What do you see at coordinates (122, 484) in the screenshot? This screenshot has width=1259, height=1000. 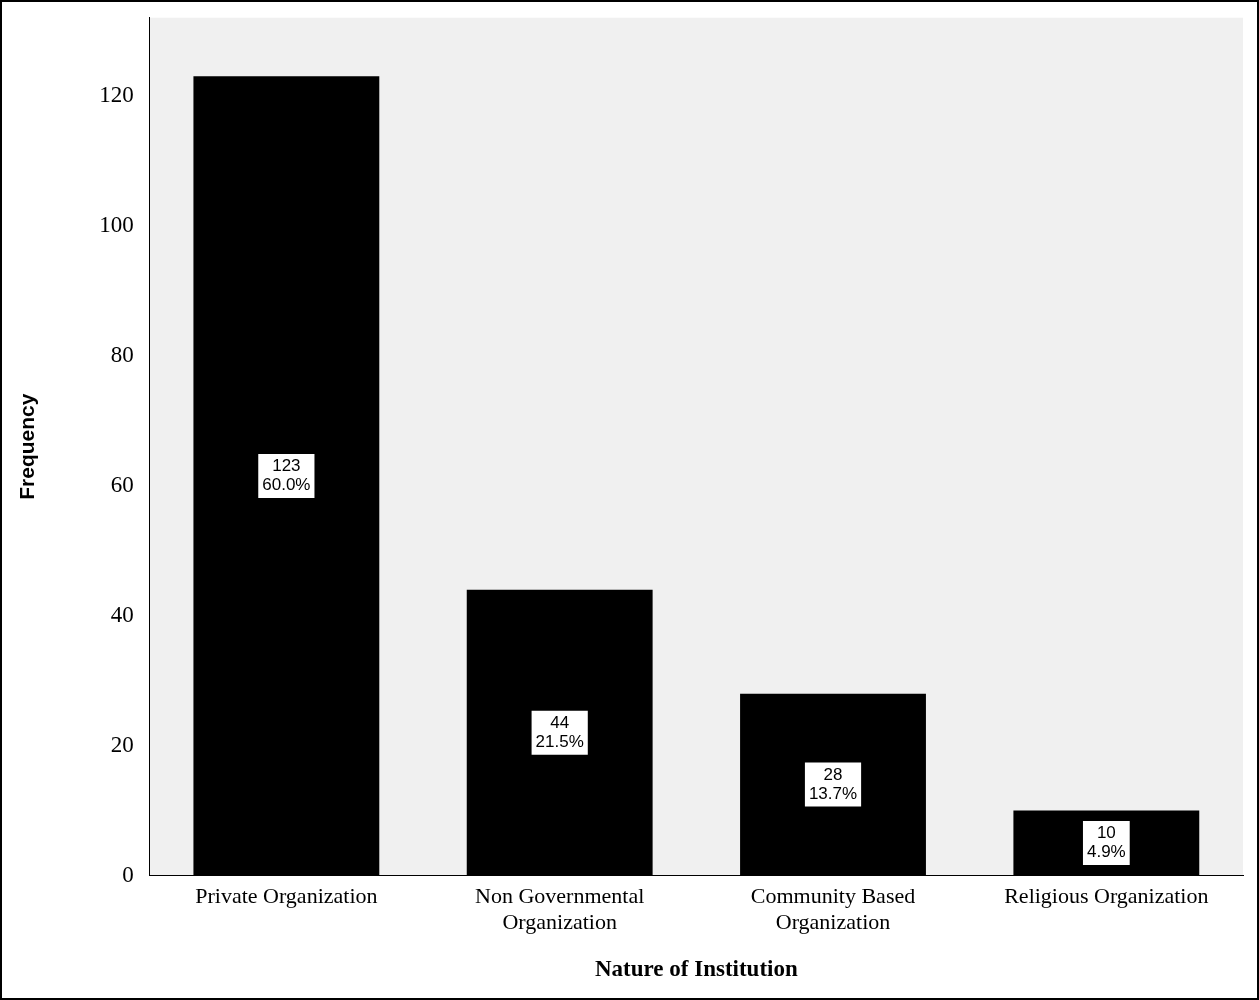 I see `y-tick-label: 60` at bounding box center [122, 484].